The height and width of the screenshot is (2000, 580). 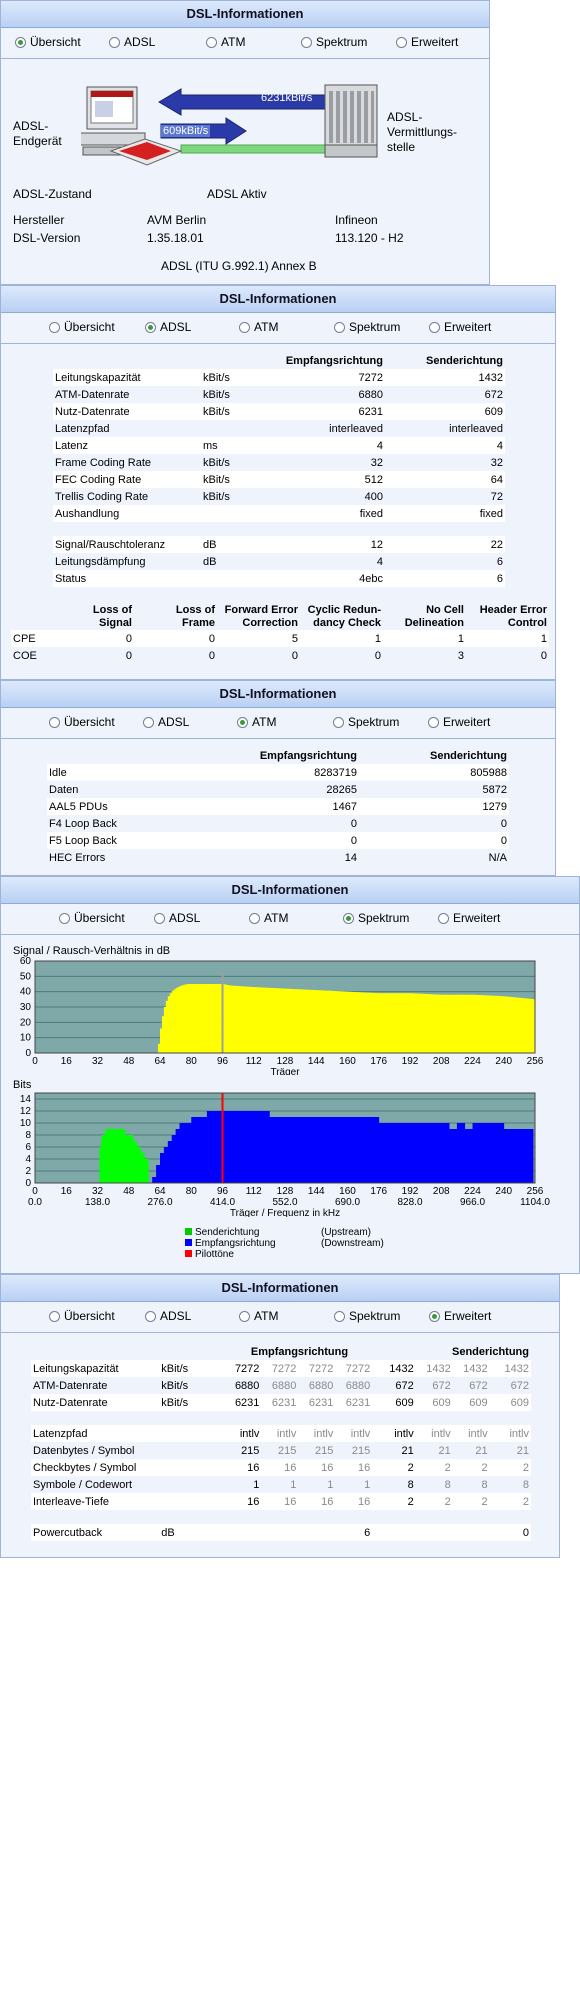 I want to click on table-row: Leitungskapazität kBit/s 7272 1432, so click(x=279, y=377).